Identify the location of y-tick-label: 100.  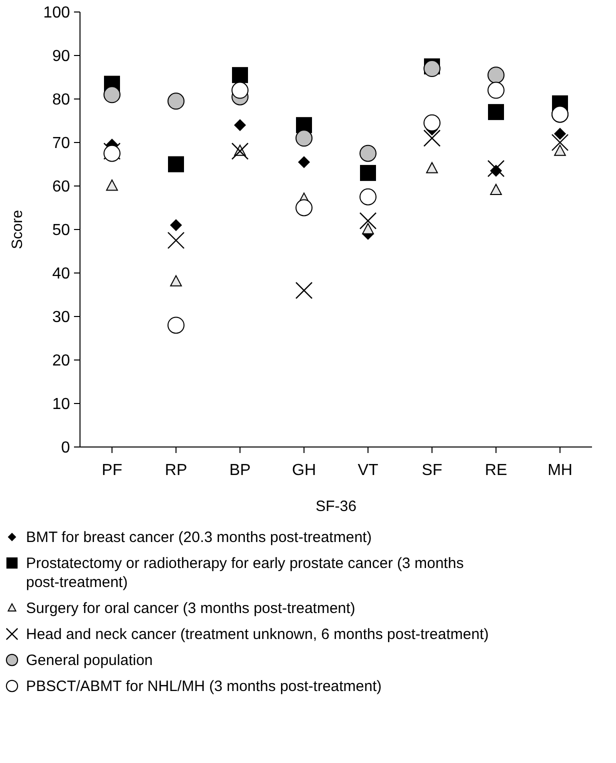
(56, 13).